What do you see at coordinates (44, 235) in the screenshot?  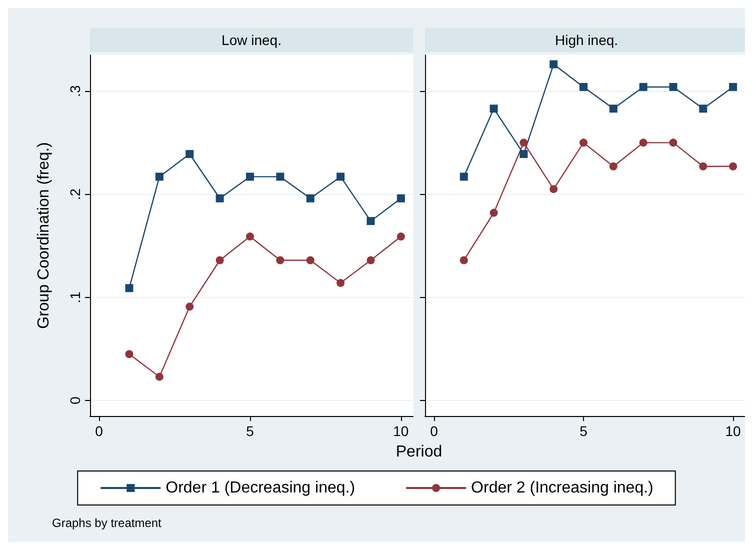 I see `y-axis-title: Group Coordination (freq.)` at bounding box center [44, 235].